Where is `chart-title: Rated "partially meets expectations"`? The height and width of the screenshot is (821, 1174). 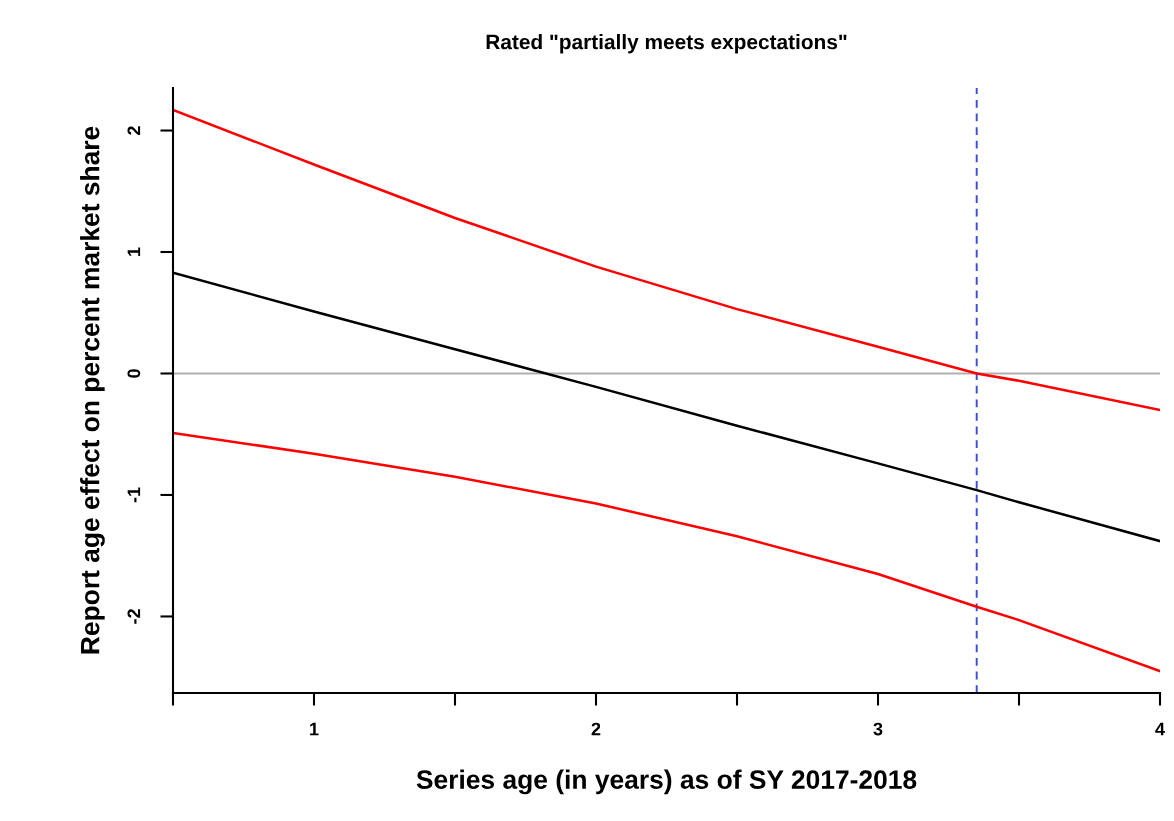 chart-title: Rated "partially meets expectations" is located at coordinates (666, 44).